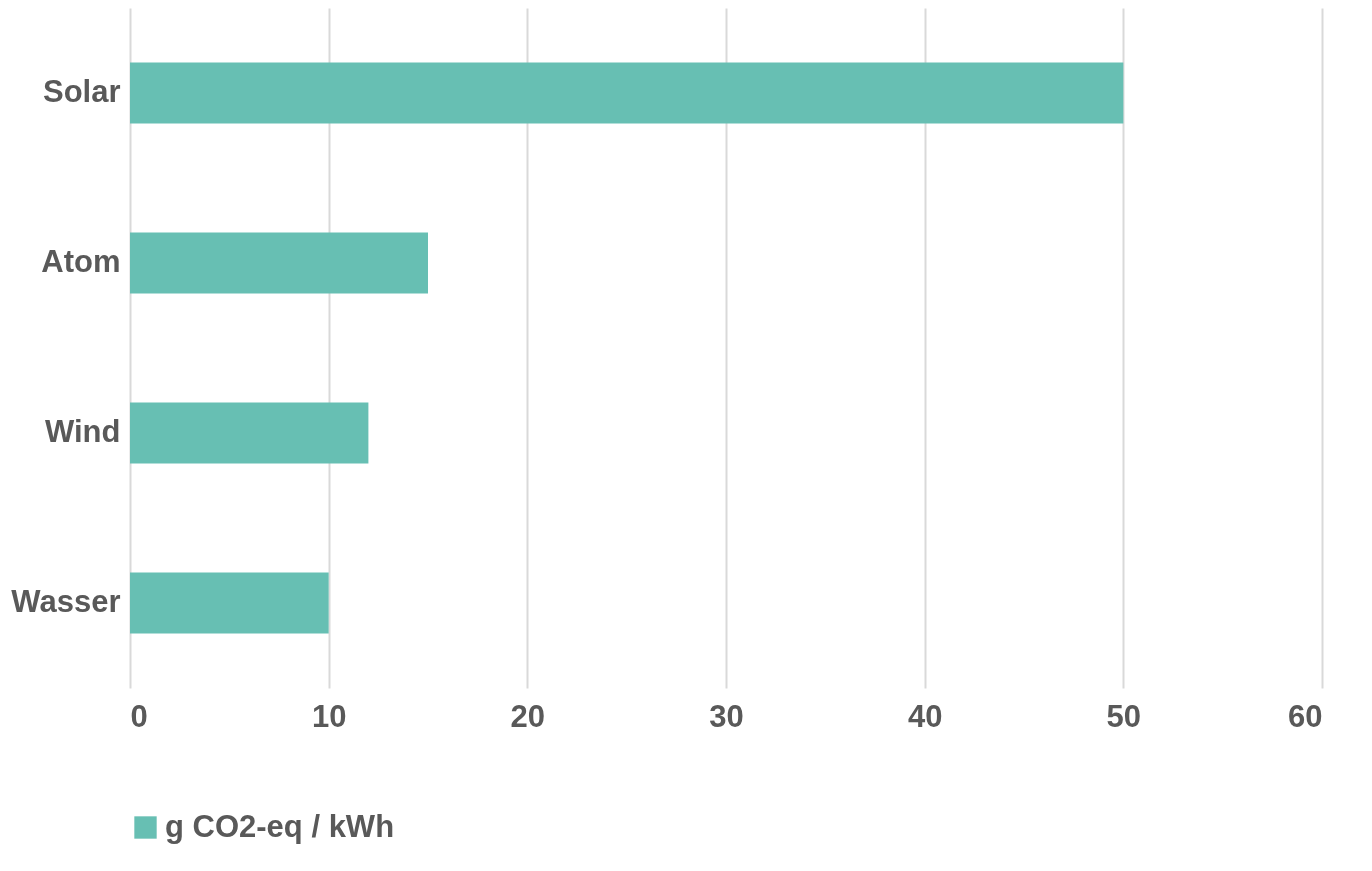 Image resolution: width=1372 pixels, height=871 pixels. I want to click on x-tick-label: 30, so click(726, 716).